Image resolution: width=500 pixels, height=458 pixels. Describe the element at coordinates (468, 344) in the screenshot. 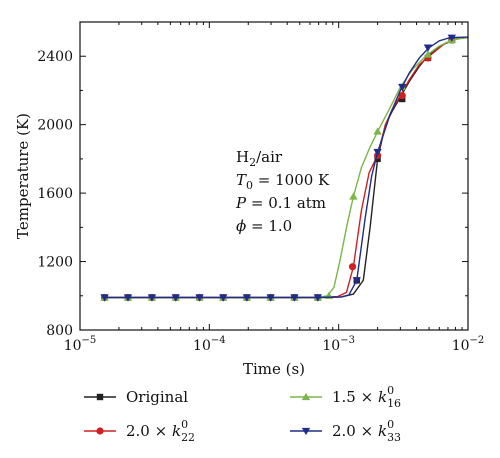

I see `x-tick-label: 10⁻²` at that location.